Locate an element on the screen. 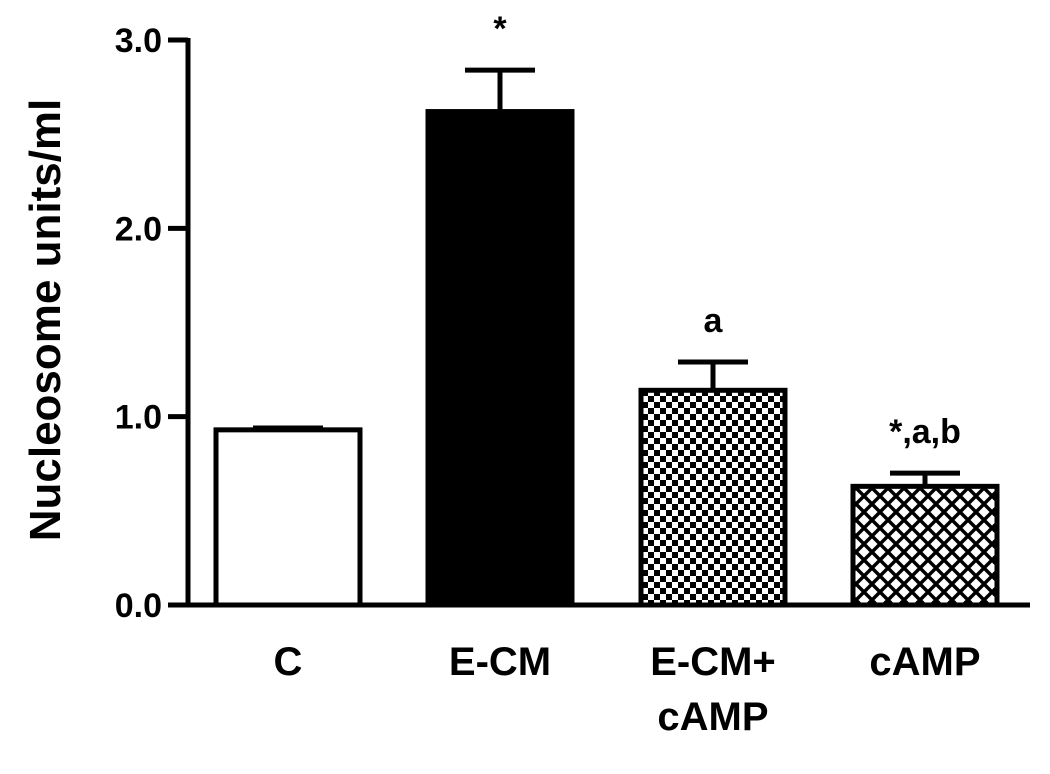 This screenshot has height=774, width=1050. category-label-3-0: cAMP is located at coordinates (924, 662).